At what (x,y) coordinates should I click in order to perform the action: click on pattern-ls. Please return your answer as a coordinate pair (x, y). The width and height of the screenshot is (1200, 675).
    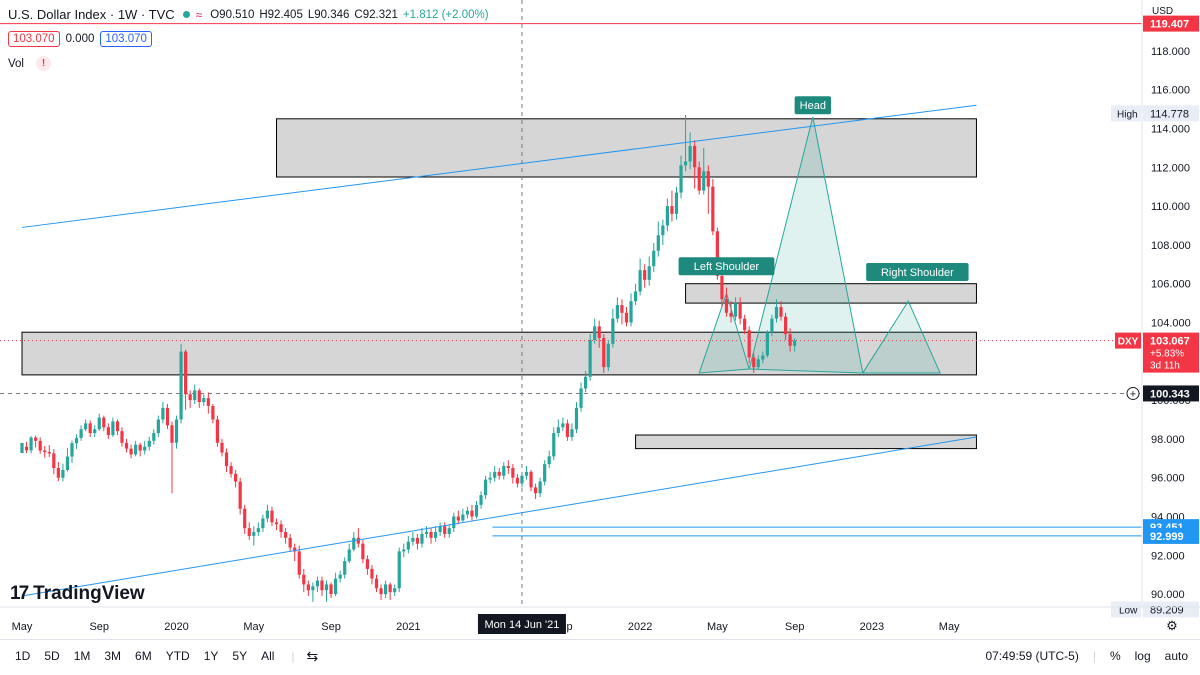
    Looking at the image, I should click on (724, 332).